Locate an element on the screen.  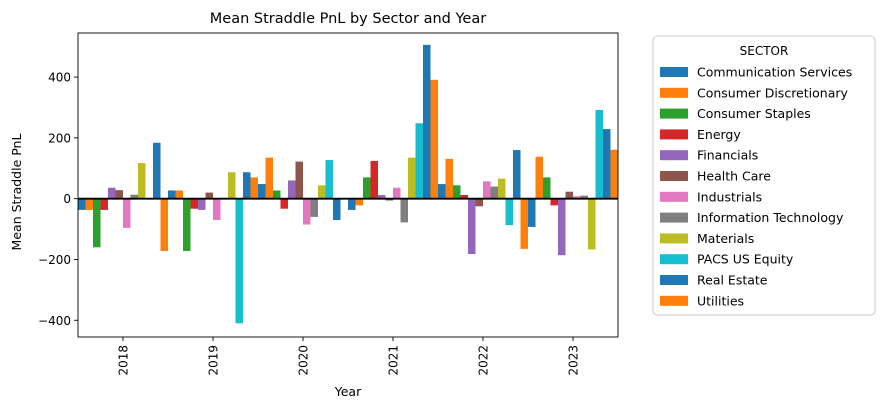
y-tick-label: 400 is located at coordinates (59, 78).